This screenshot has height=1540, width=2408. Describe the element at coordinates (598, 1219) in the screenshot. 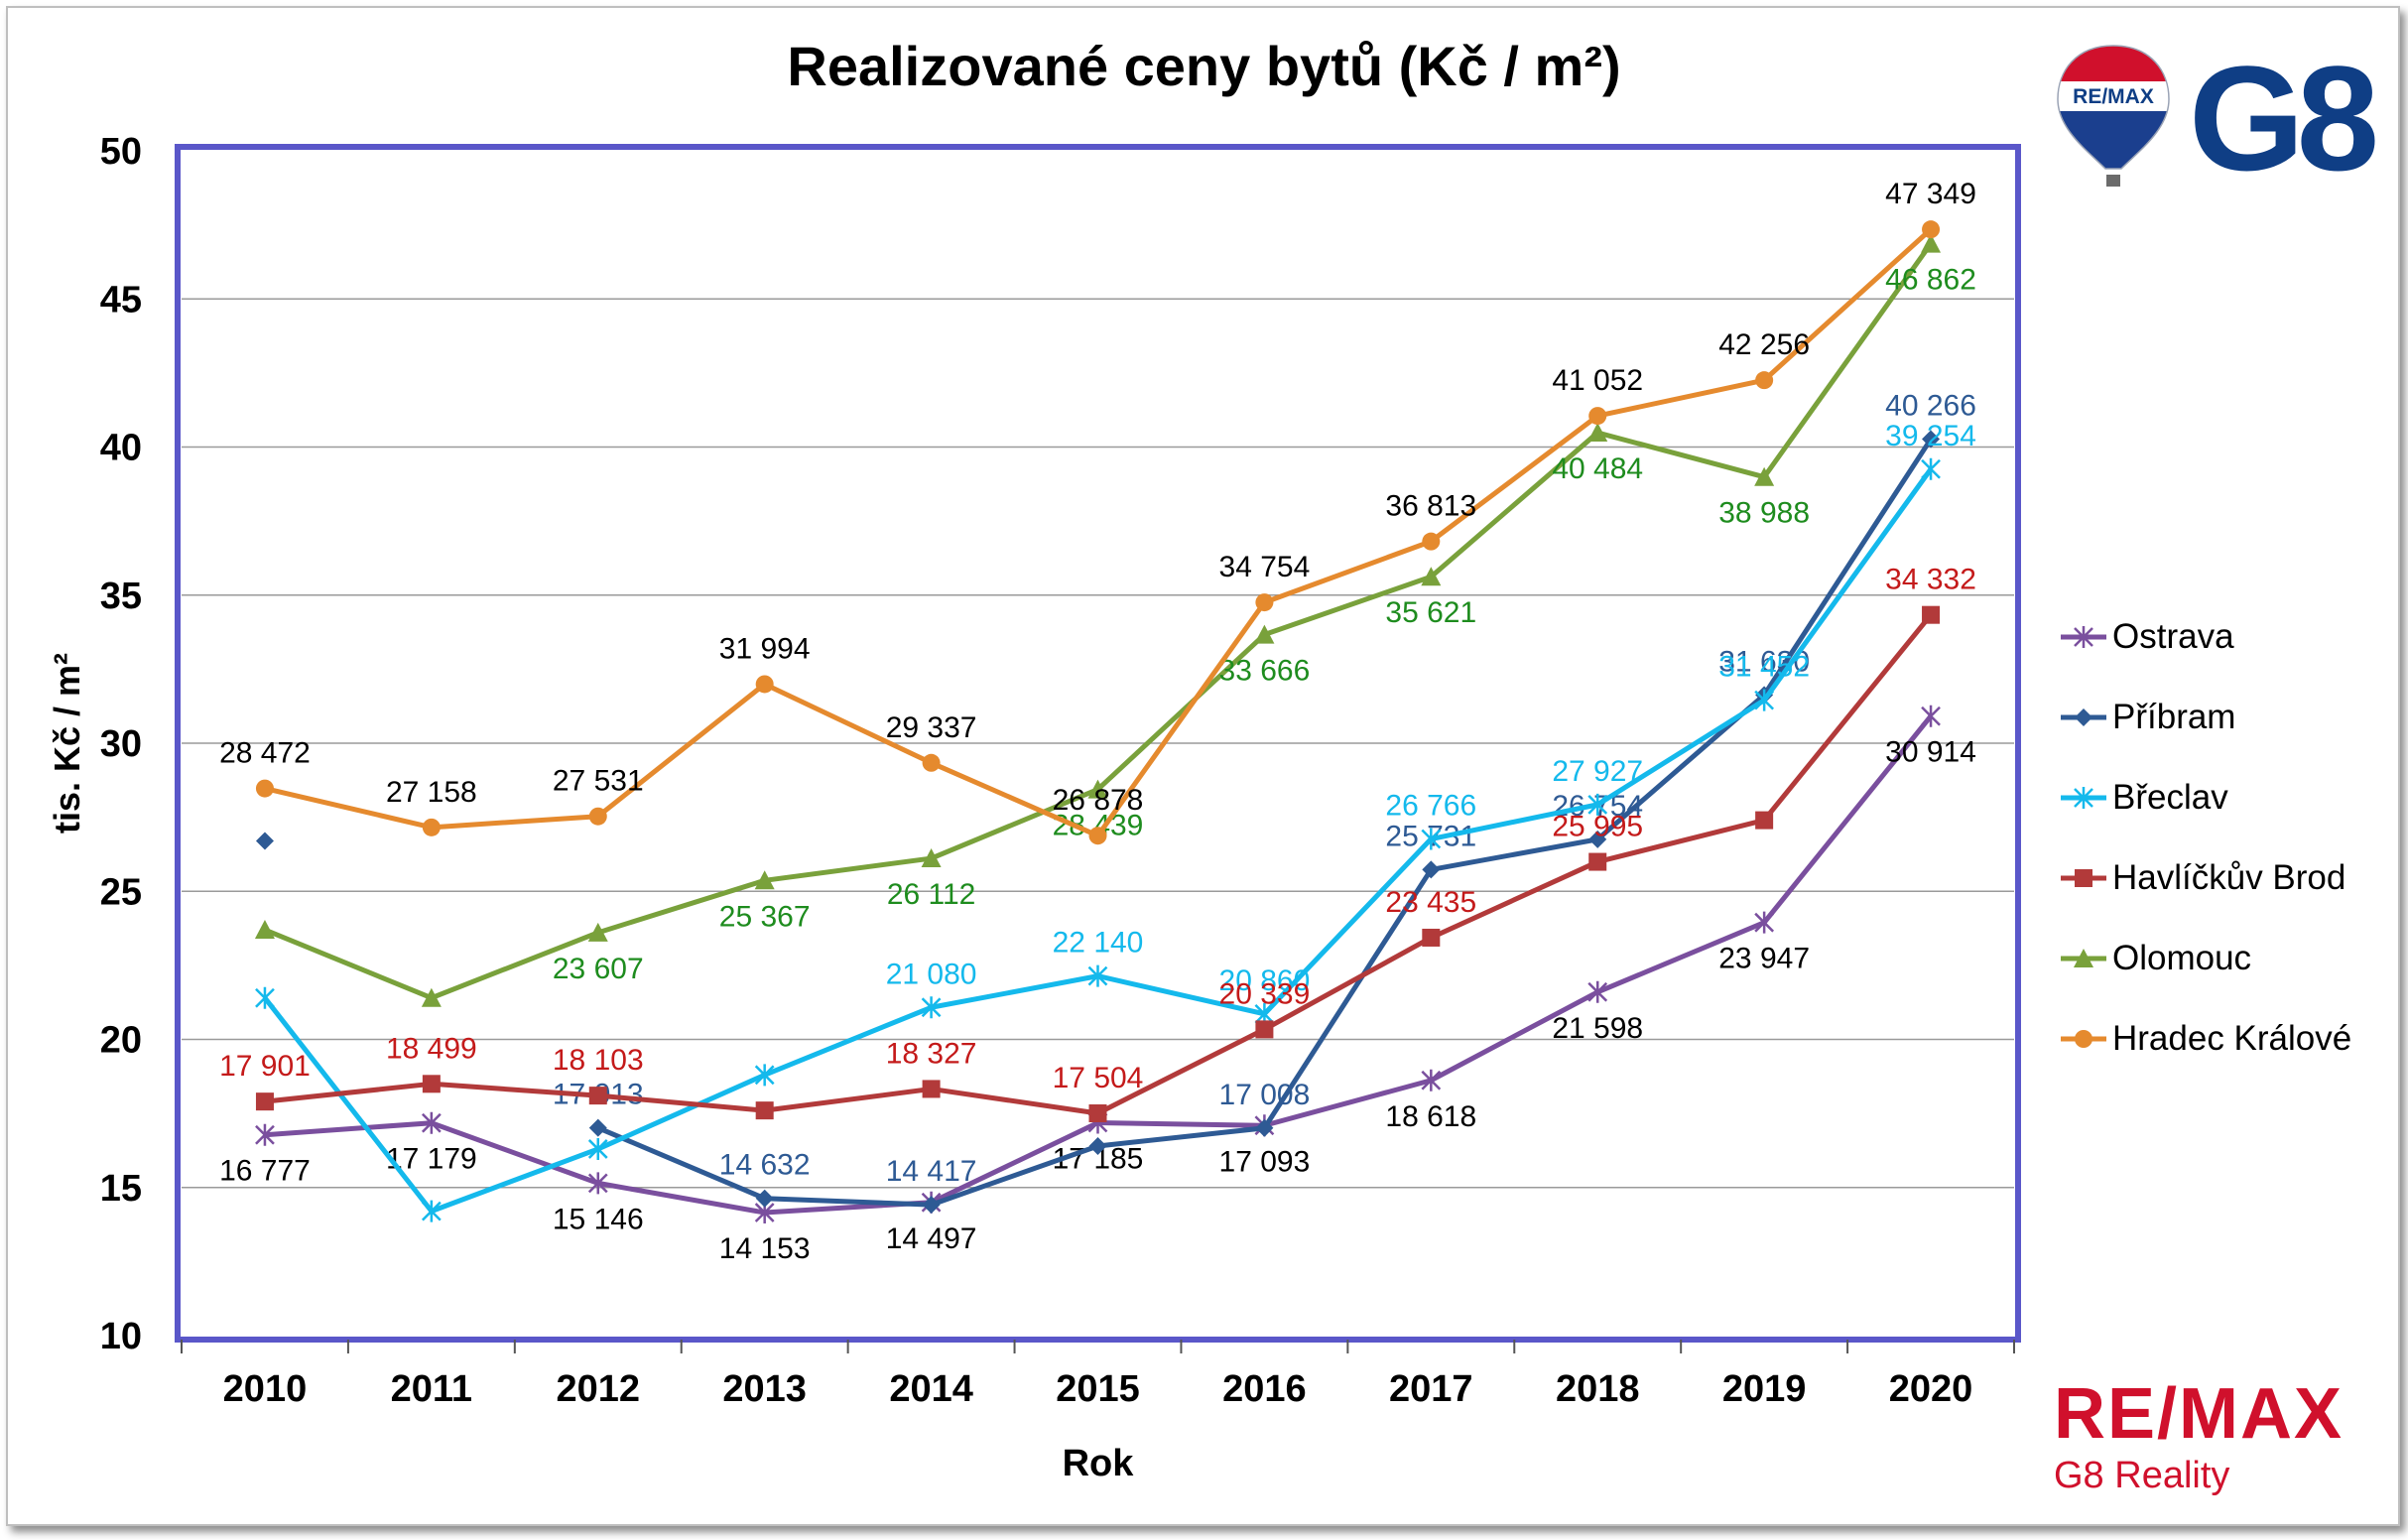

I see `data-label: 15 146` at that location.